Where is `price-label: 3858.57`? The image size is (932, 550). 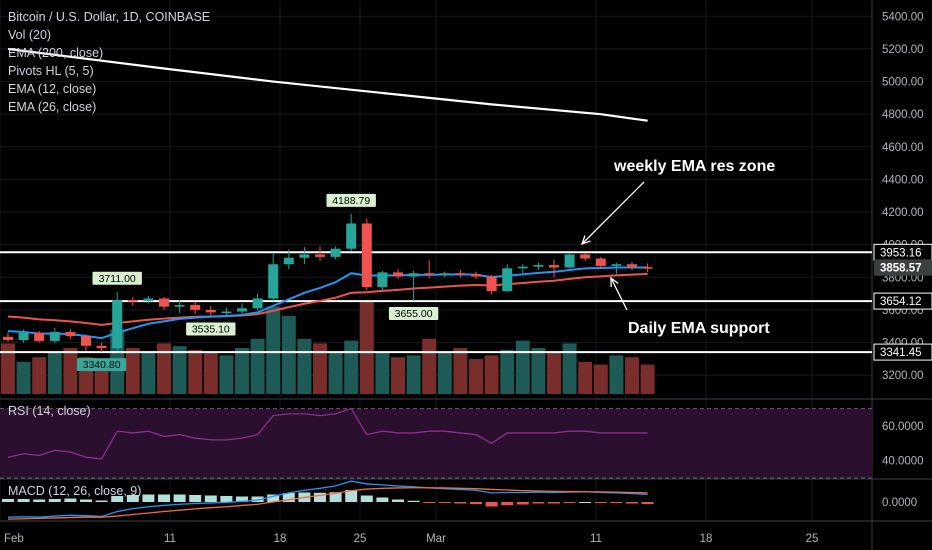 price-label: 3858.57 is located at coordinates (901, 269).